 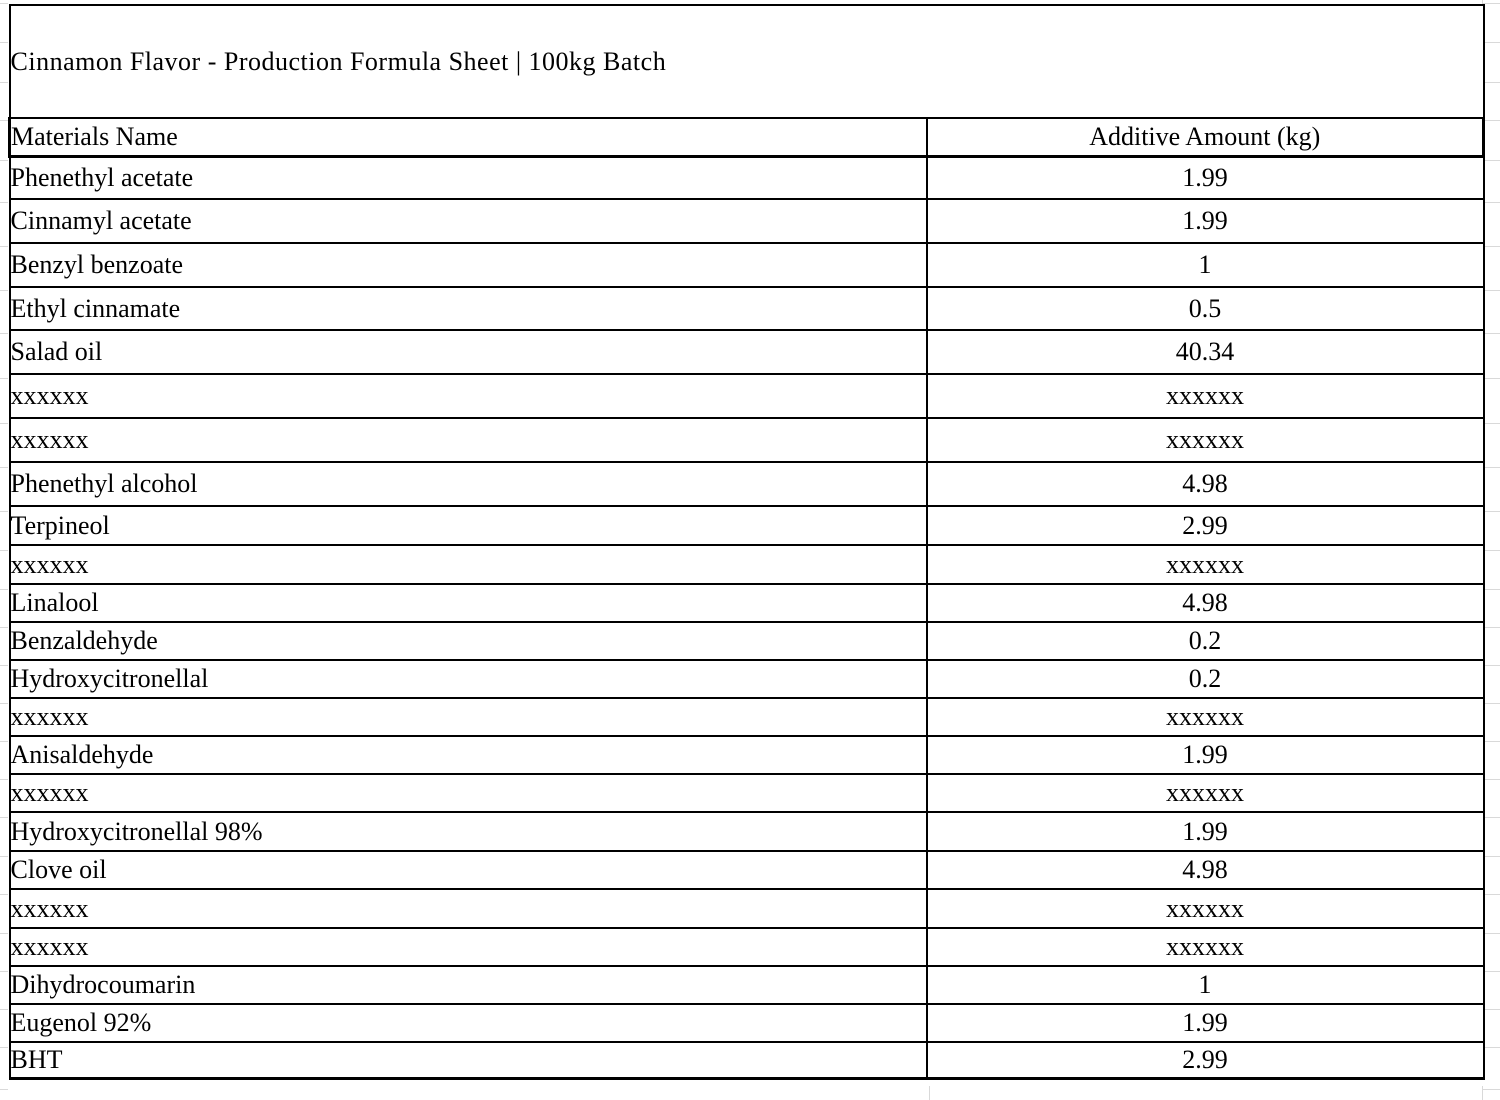 What do you see at coordinates (468, 679) in the screenshot?
I see `material-name-cell: Hydroxycitronellal` at bounding box center [468, 679].